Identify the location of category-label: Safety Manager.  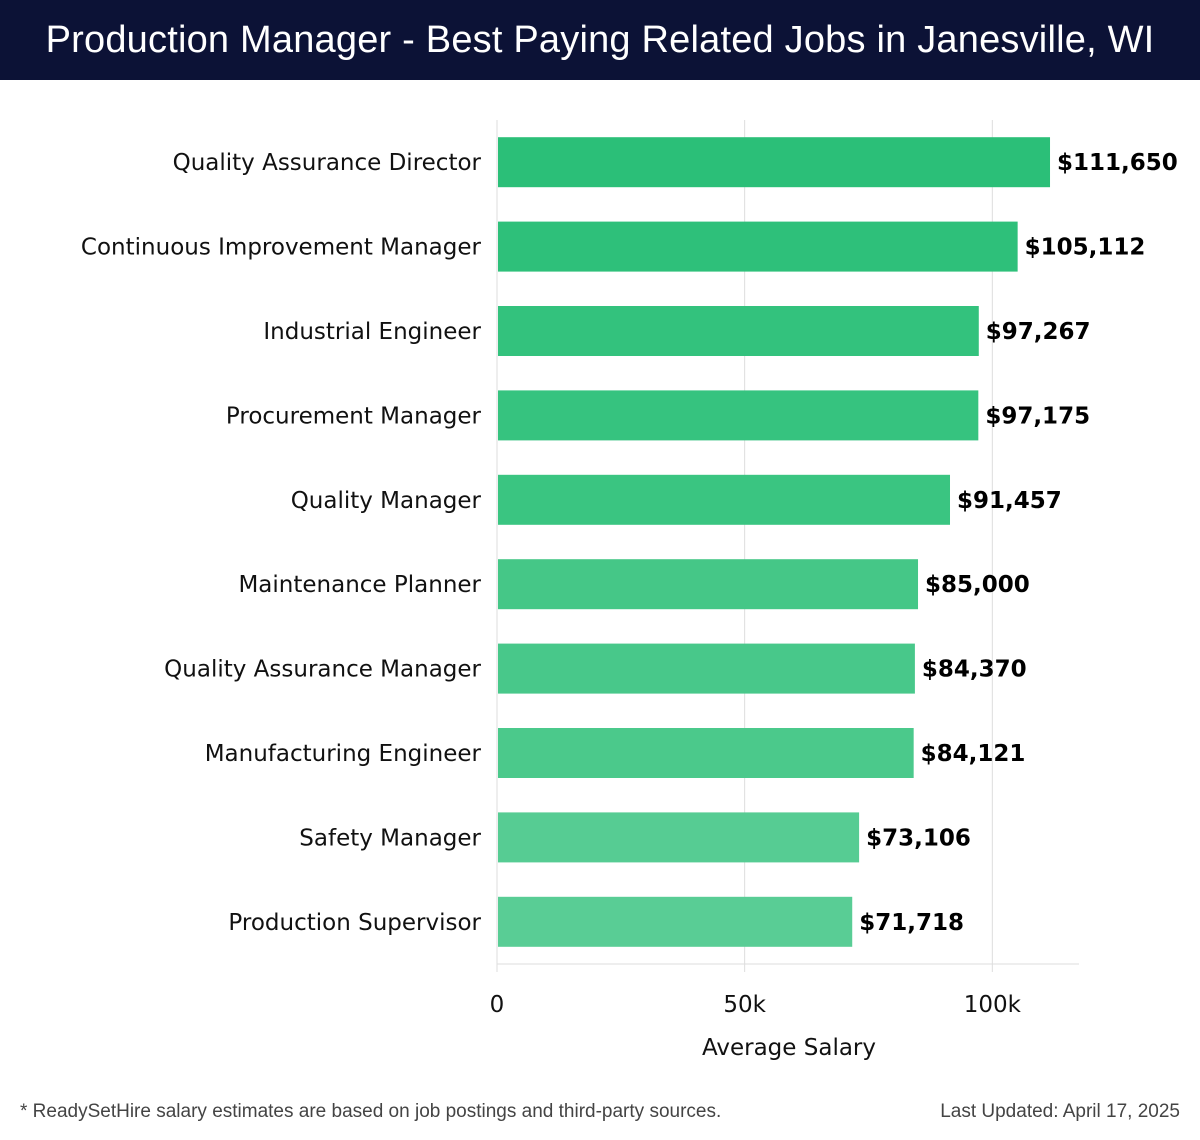
(390, 838).